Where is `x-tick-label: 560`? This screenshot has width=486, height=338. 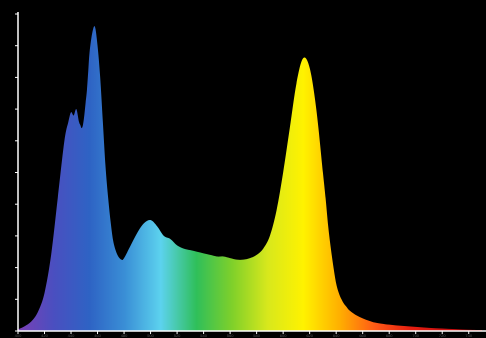
x-tick-label: 560 is located at coordinates (230, 335).